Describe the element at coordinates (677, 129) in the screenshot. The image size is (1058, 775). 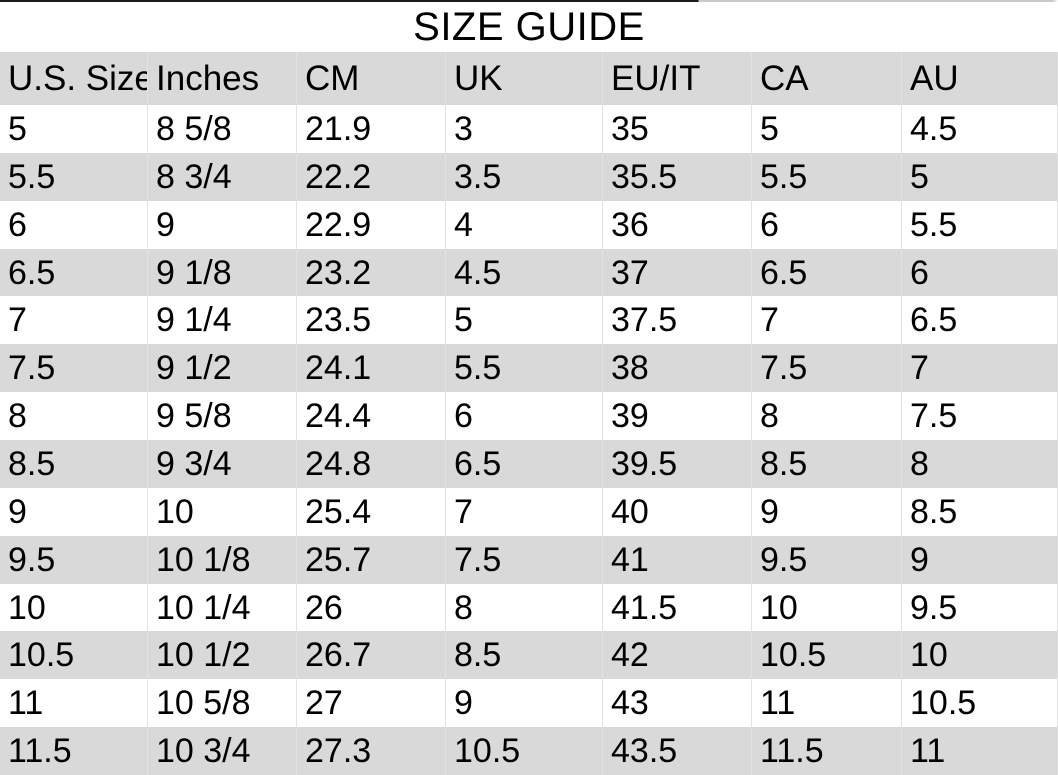
I see `table-cell: 35` at that location.